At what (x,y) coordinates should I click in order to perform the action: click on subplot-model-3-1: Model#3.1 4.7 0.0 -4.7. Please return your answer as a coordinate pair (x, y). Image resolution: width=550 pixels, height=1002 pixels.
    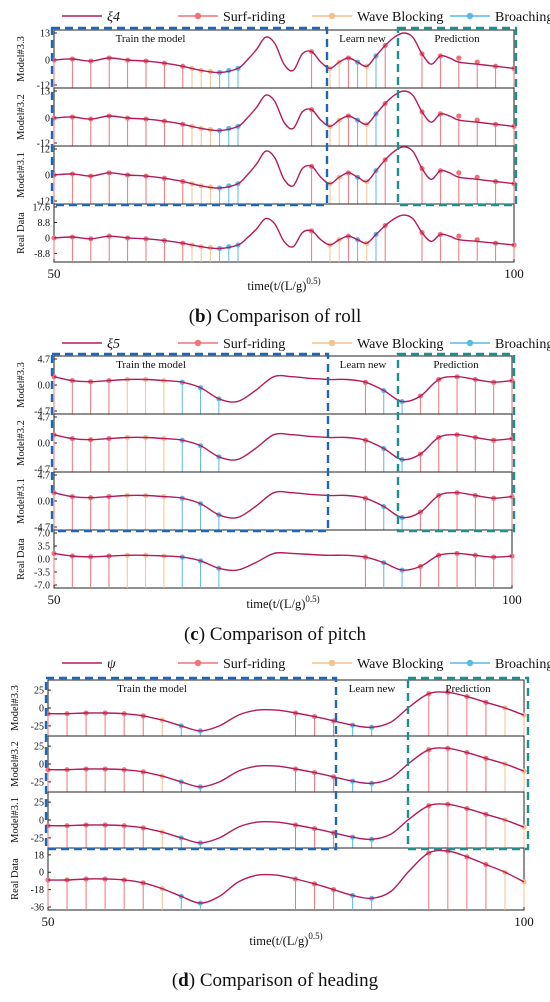
    Looking at the image, I should click on (265, 502).